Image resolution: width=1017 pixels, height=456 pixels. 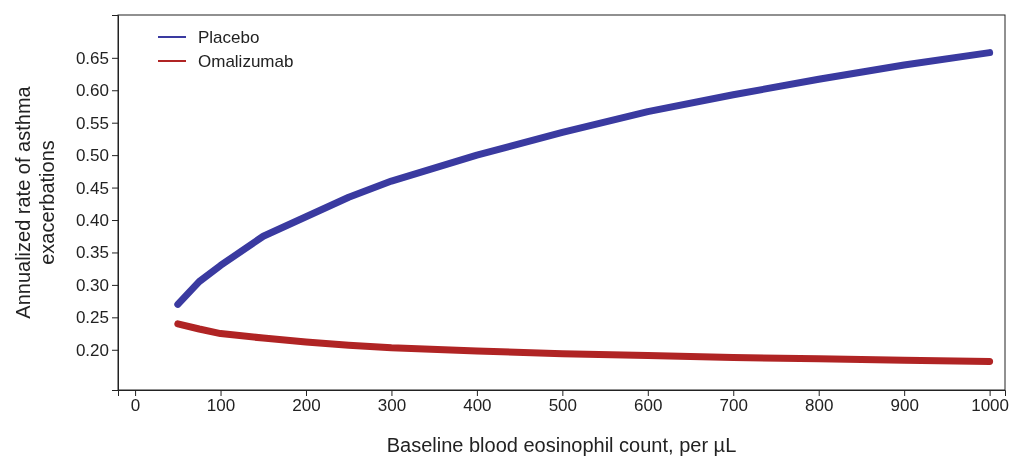 What do you see at coordinates (648, 406) in the screenshot?
I see `x-tick-label: 600` at bounding box center [648, 406].